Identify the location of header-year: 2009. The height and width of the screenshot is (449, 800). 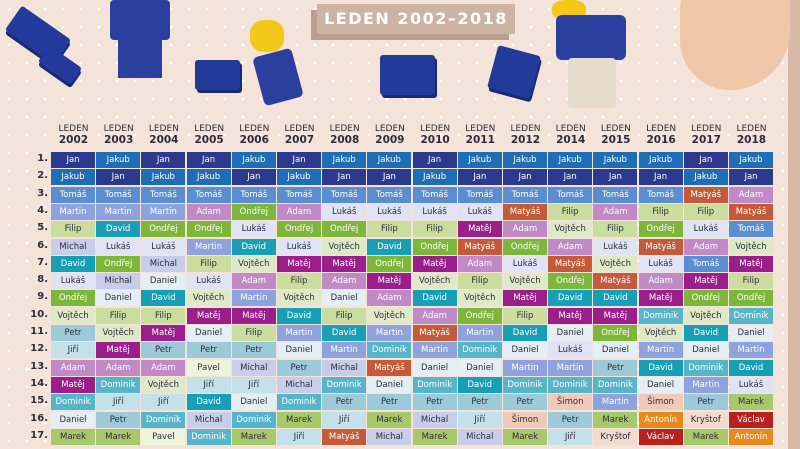
(390, 140).